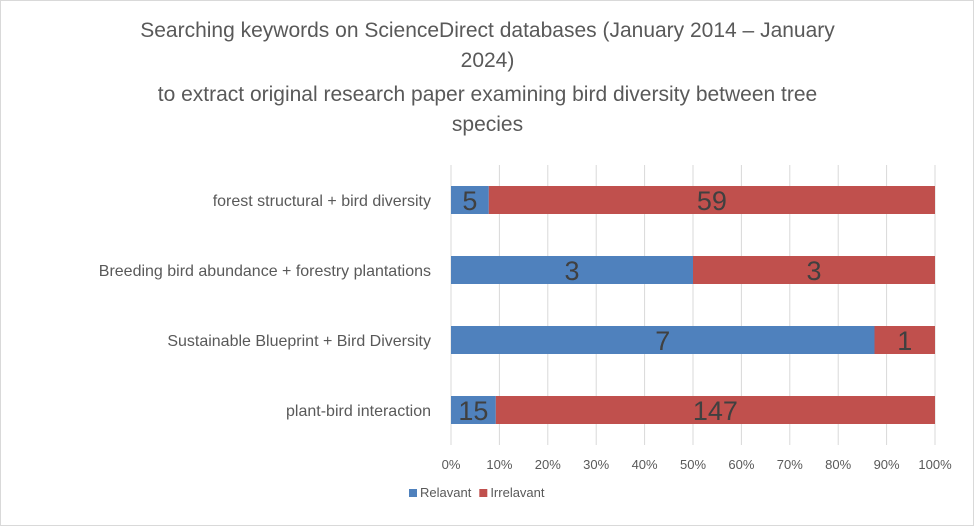 The width and height of the screenshot is (974, 526). What do you see at coordinates (517, 492) in the screenshot?
I see `legend-label: Irrelavant` at bounding box center [517, 492].